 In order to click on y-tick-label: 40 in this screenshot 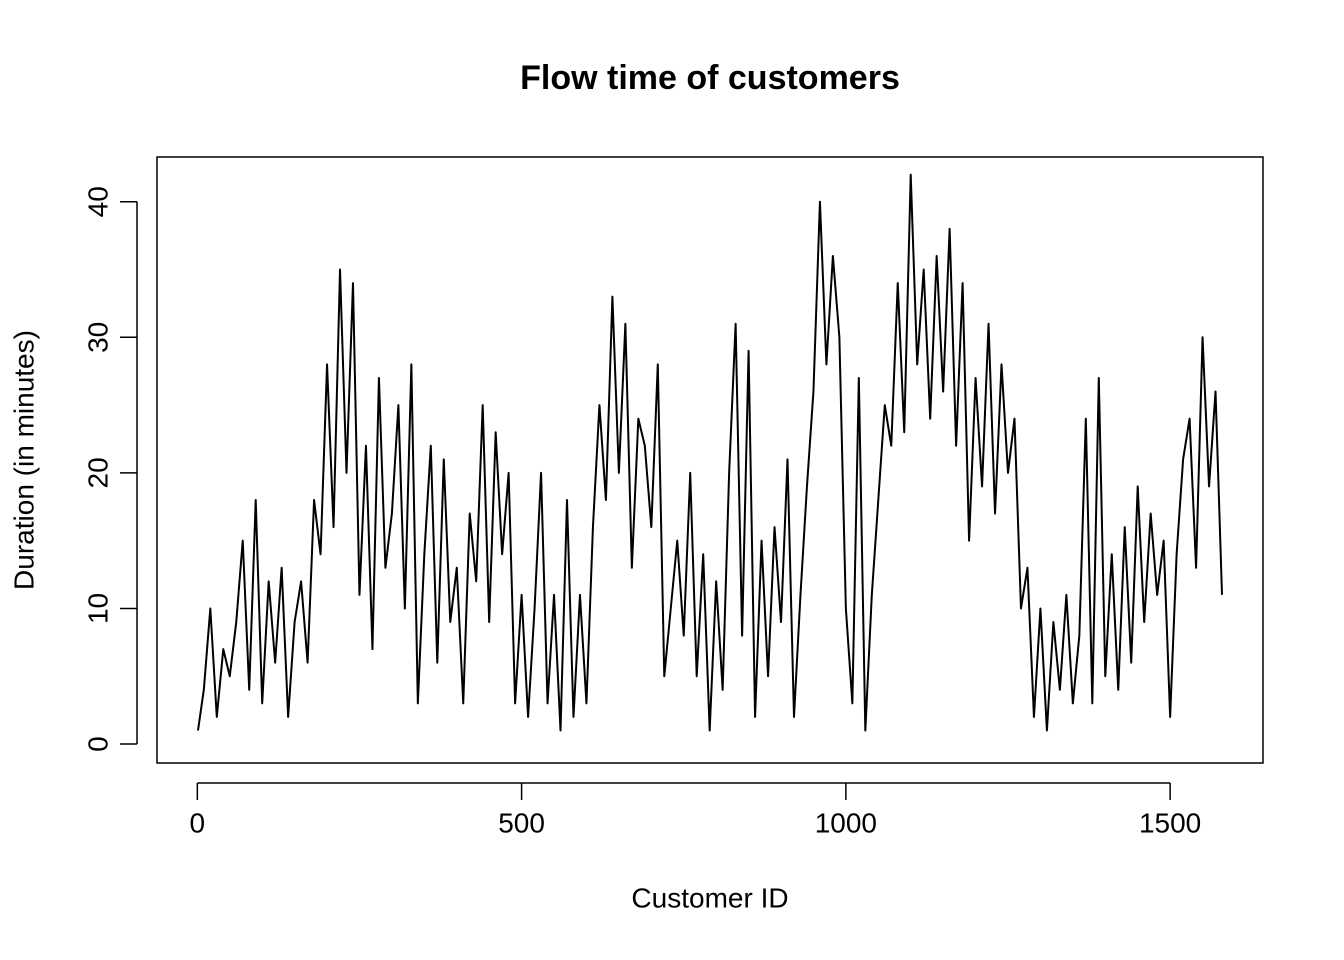, I will do `click(97, 201)`.